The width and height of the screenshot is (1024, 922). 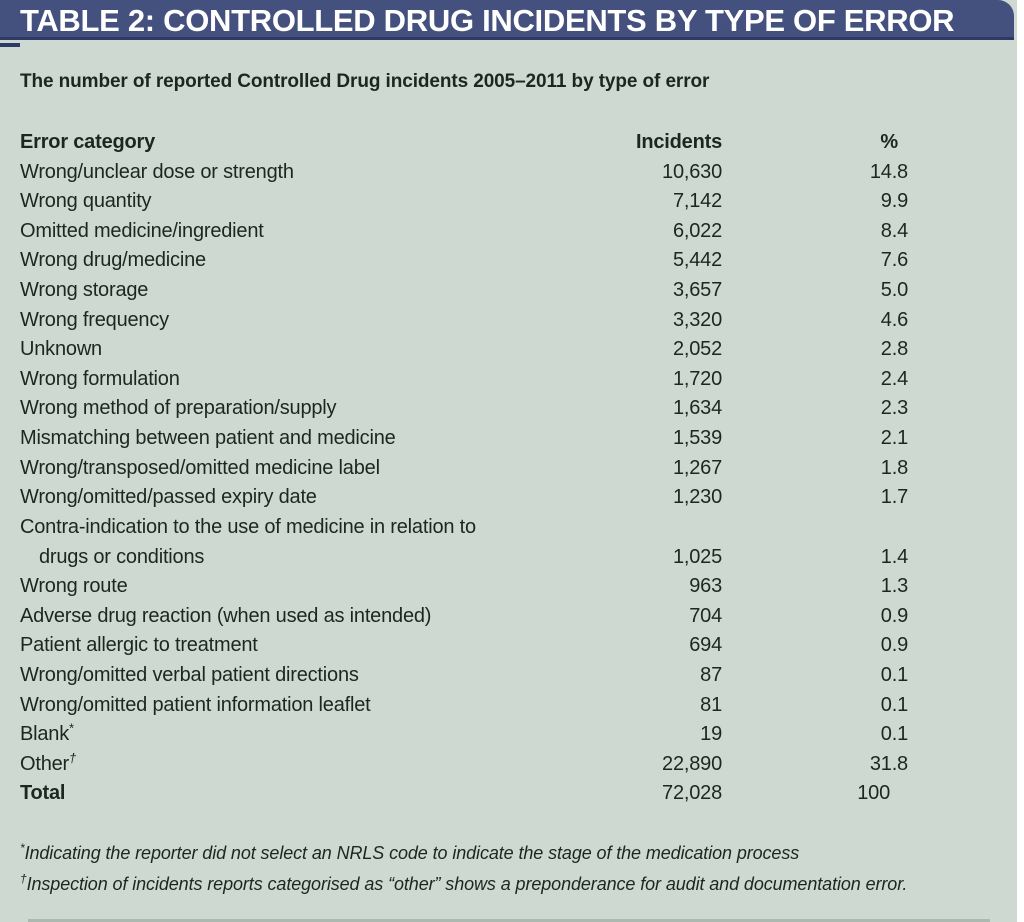 I want to click on table-row: Wrong storage 3,657 5.0, so click(x=464, y=291).